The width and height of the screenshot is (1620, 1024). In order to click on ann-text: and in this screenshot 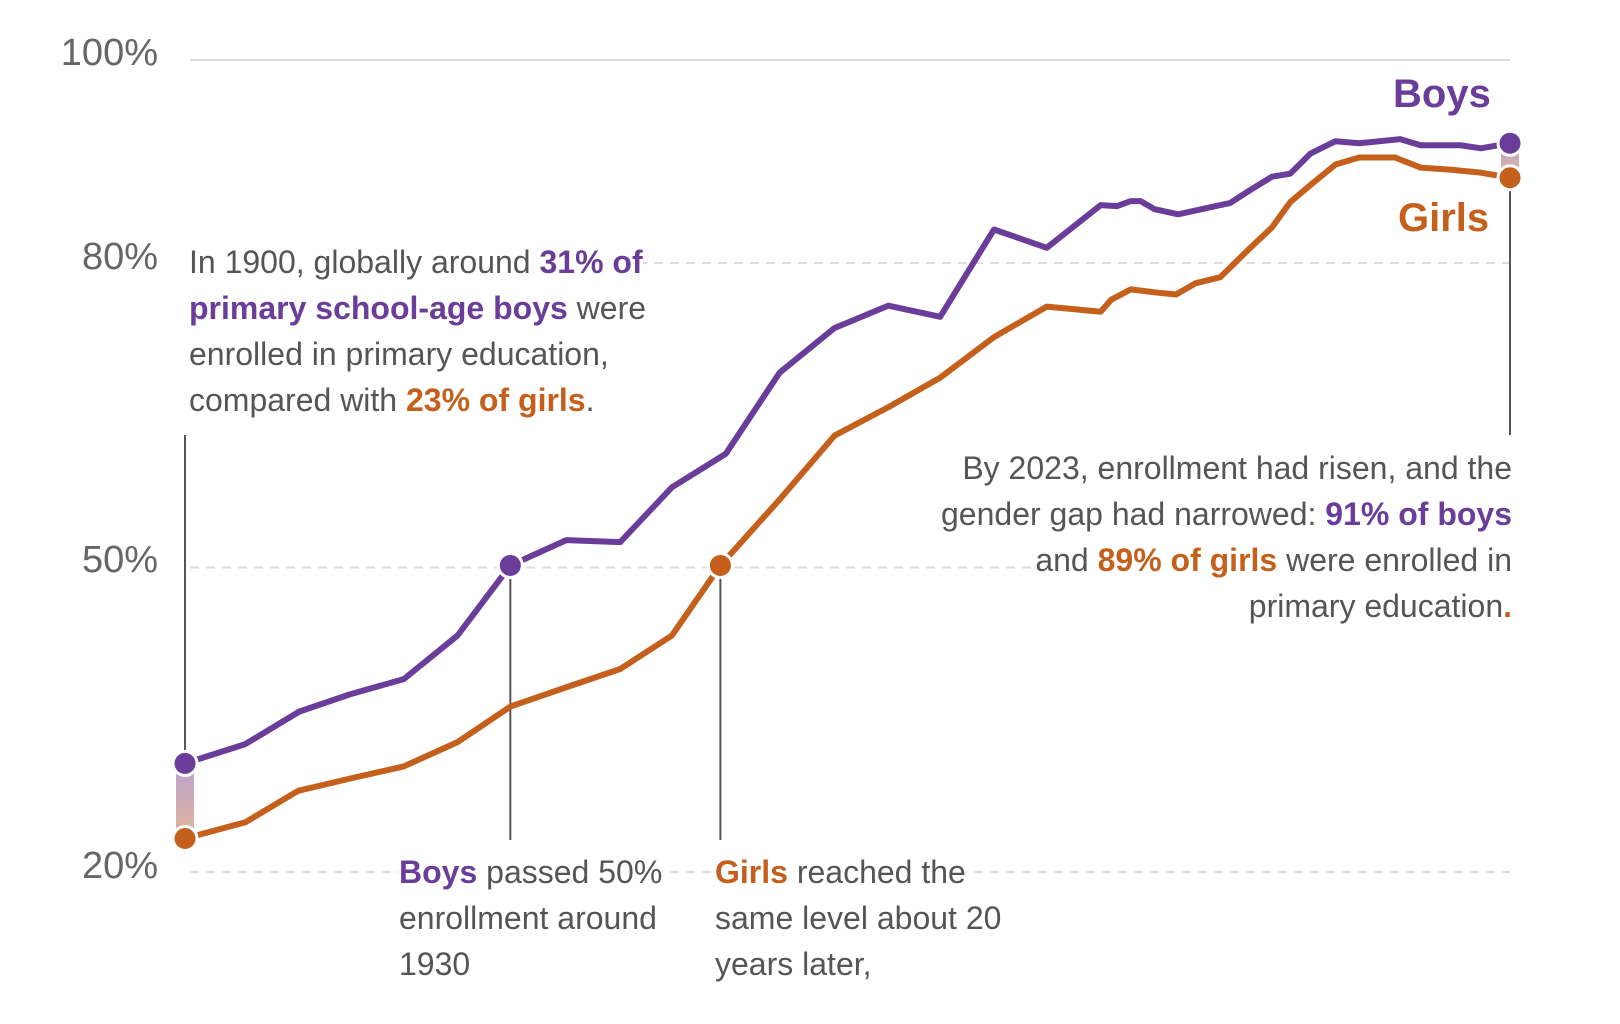, I will do `click(1066, 560)`.